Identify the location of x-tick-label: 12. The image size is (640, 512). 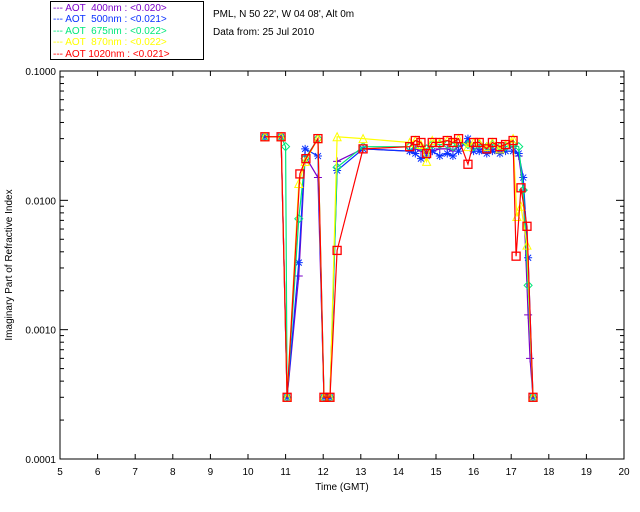
(324, 472).